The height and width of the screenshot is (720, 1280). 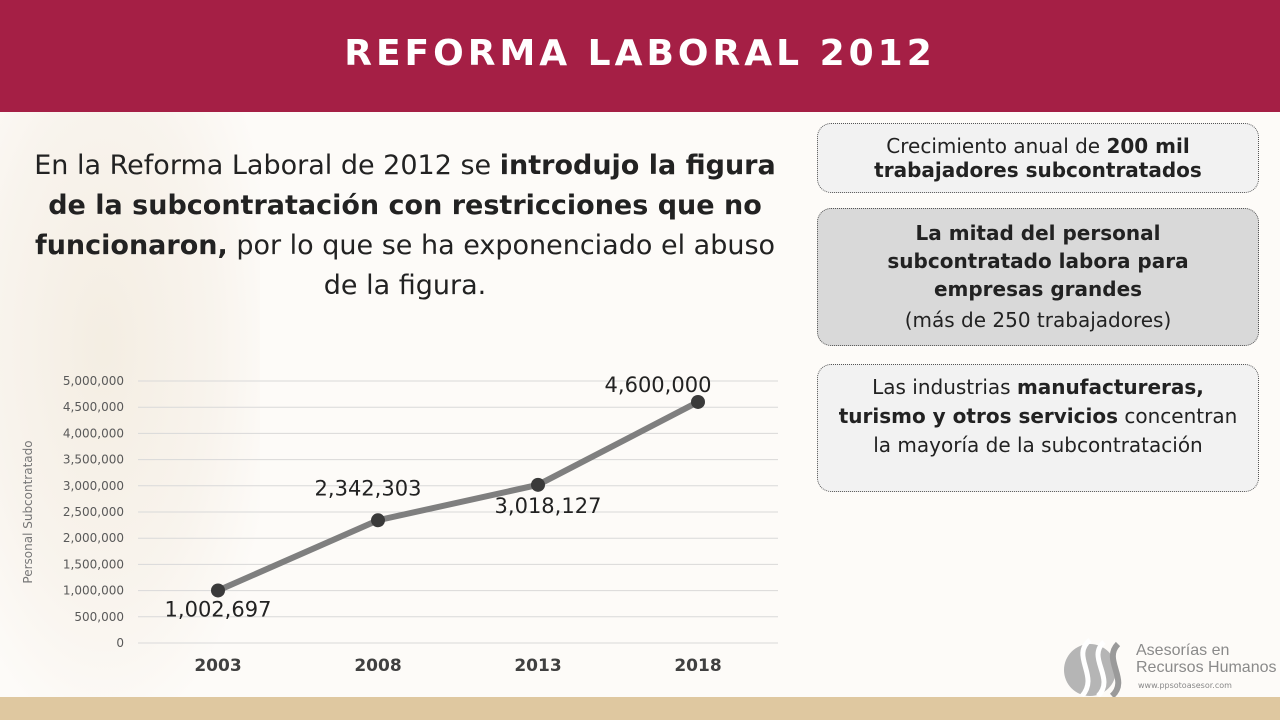 I want to click on y-tick-label: 1,000,000, so click(x=93, y=591).